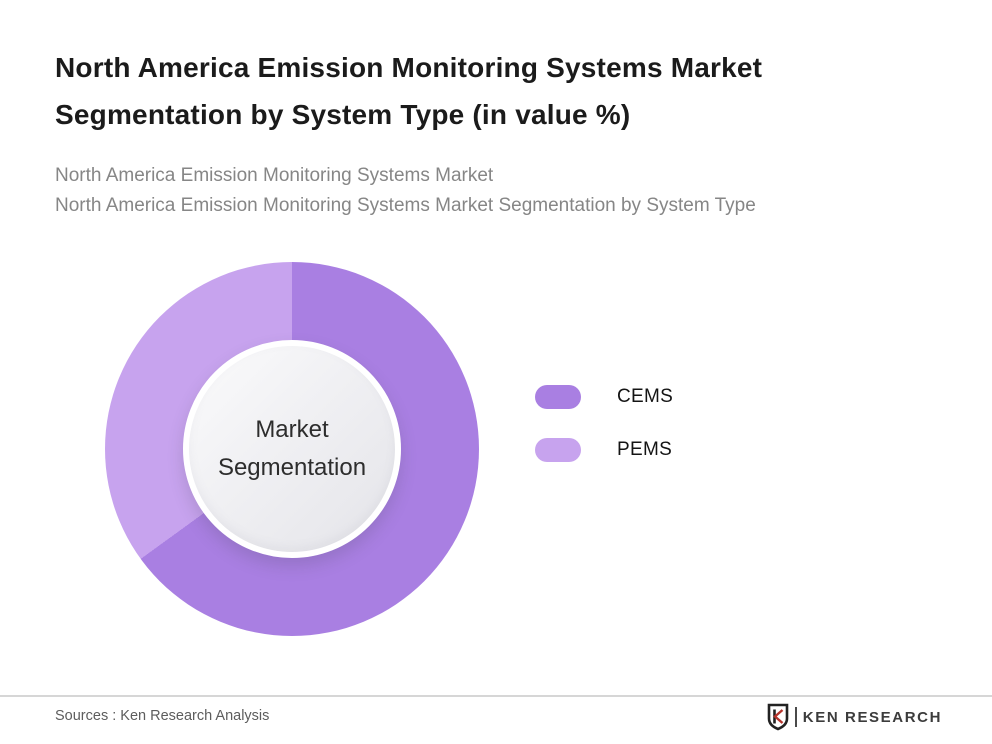  What do you see at coordinates (872, 717) in the screenshot?
I see `logo-text: KEN RESEARCH` at bounding box center [872, 717].